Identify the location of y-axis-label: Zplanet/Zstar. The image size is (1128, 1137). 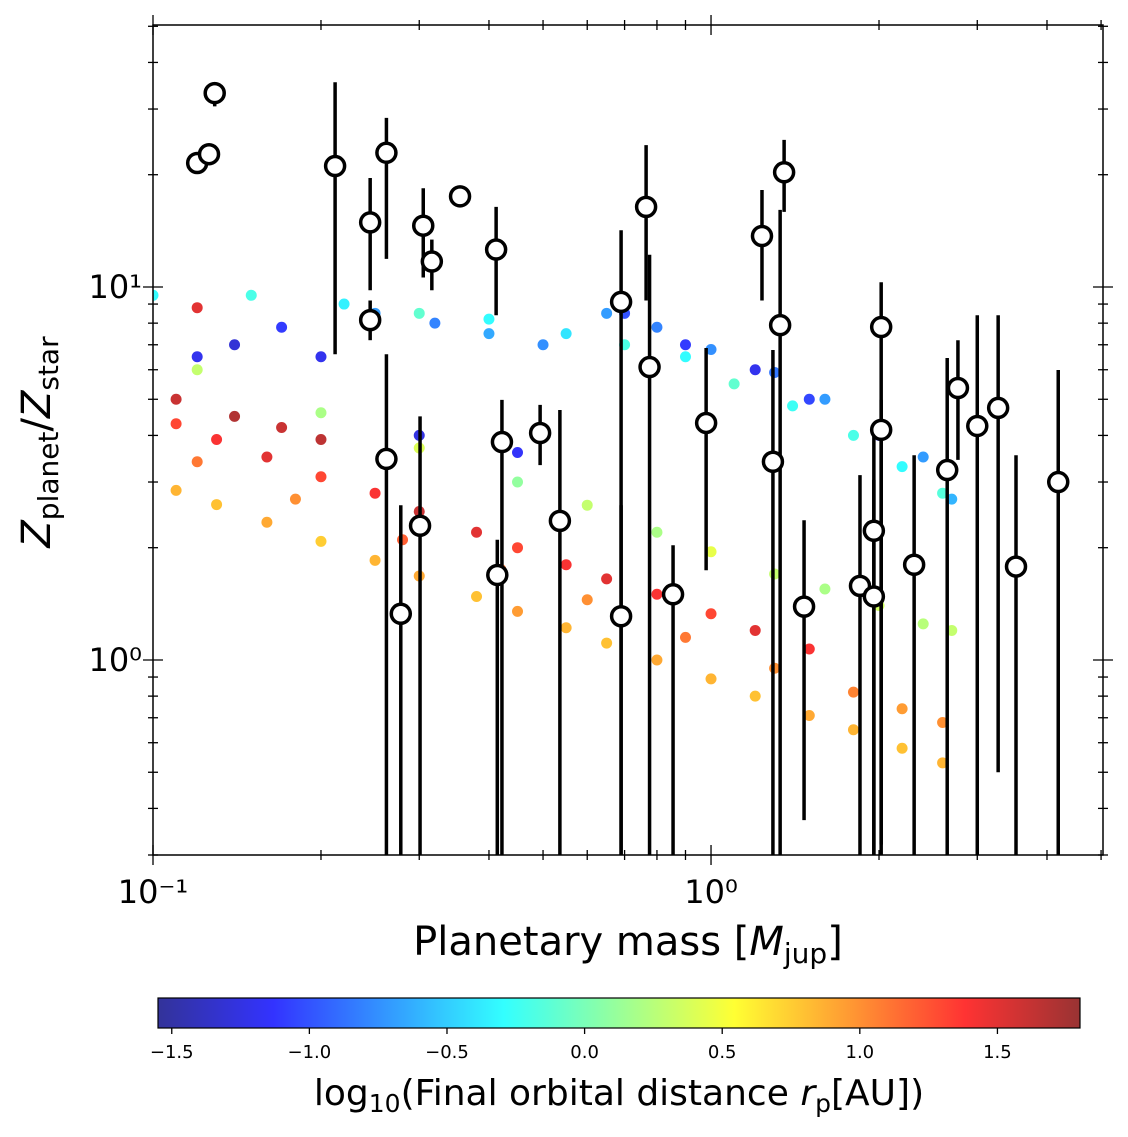
(39, 442).